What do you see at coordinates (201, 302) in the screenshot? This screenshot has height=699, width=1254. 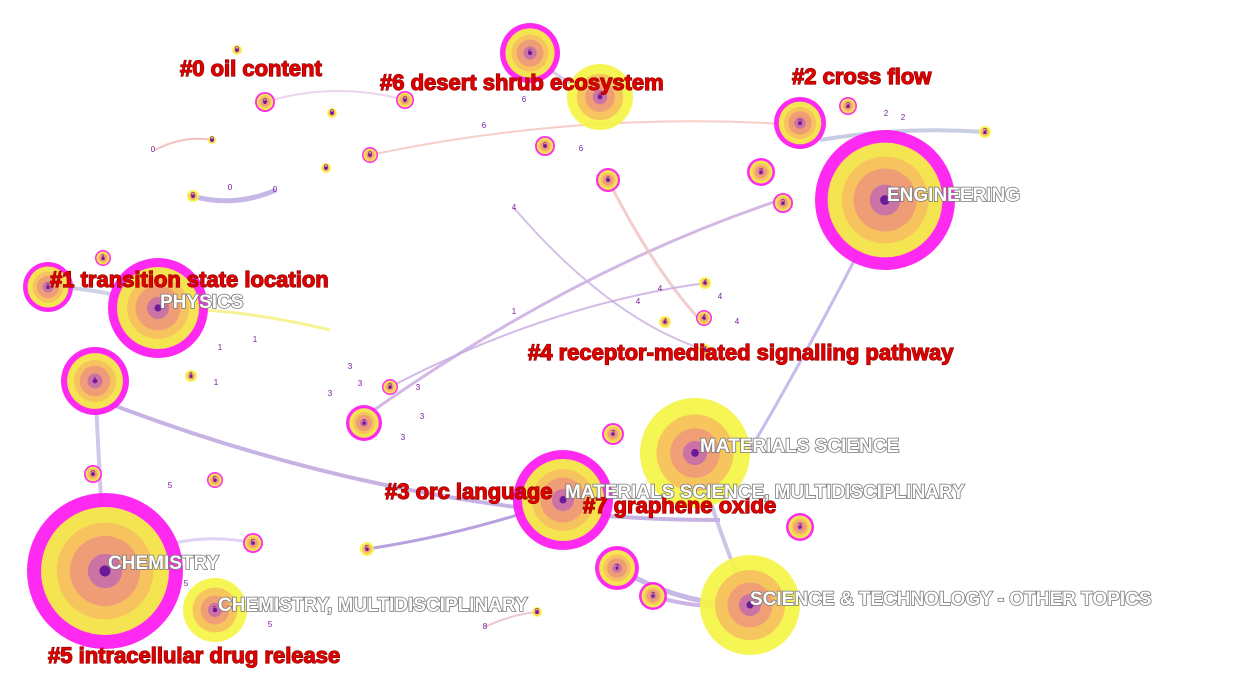 I see `category-label: PHYSICS` at bounding box center [201, 302].